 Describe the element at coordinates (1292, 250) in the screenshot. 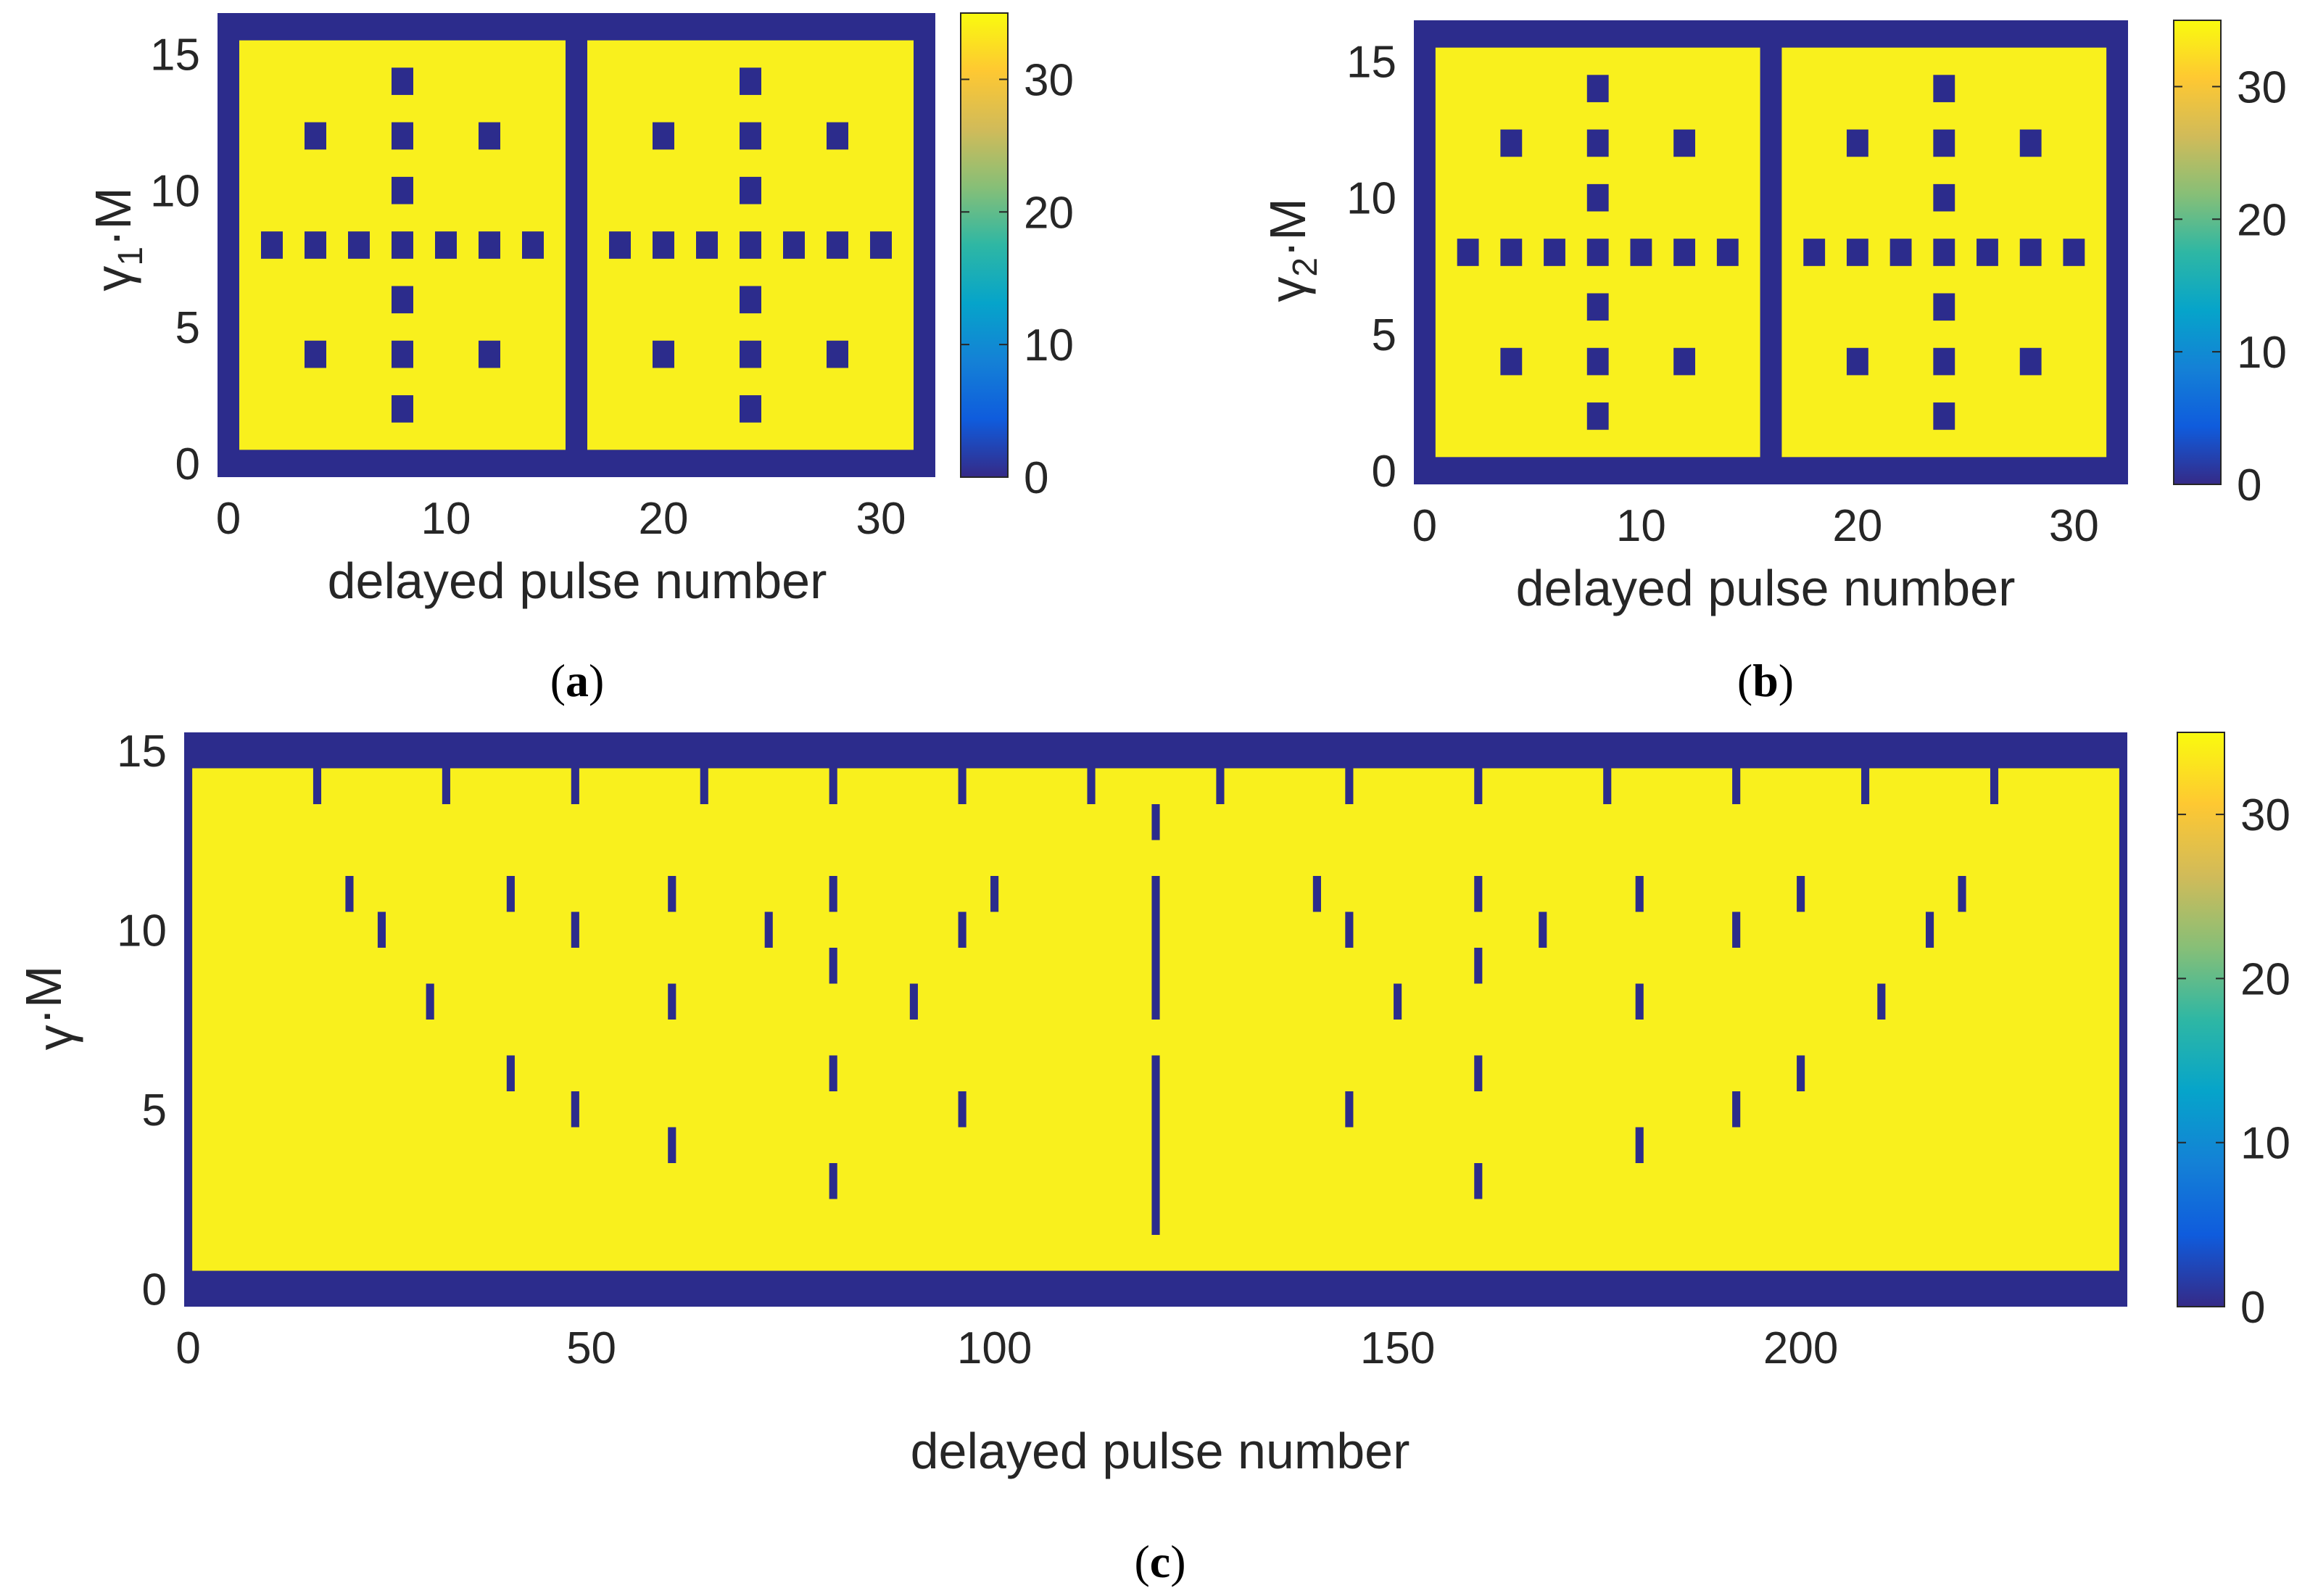

I see `ylabel-b: γ2·M` at that location.